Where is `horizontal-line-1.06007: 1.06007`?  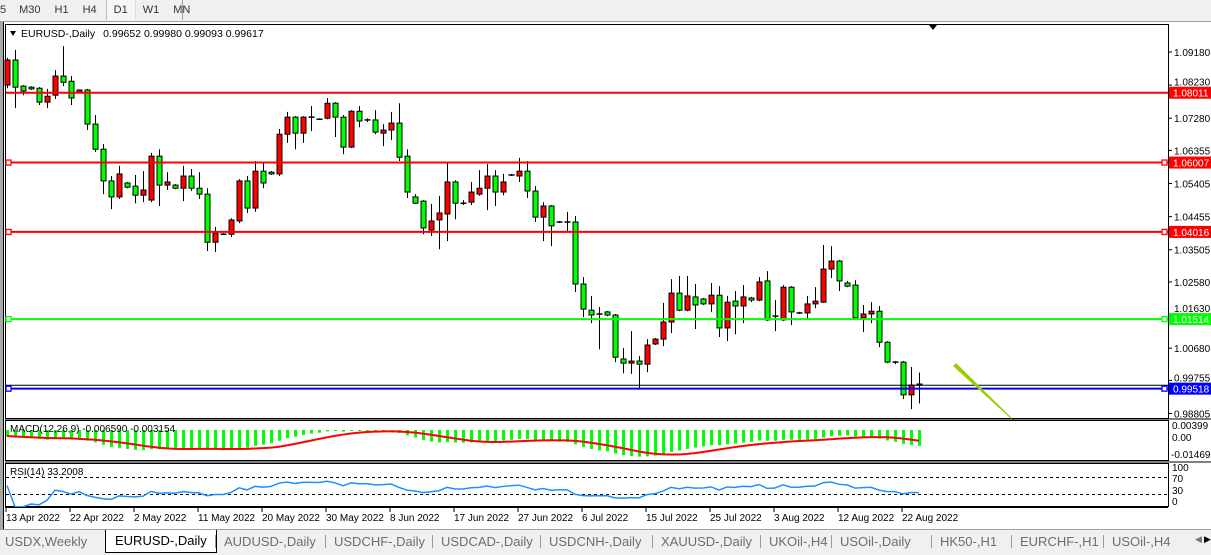 horizontal-line-1.06007: 1.06007 is located at coordinates (608, 163).